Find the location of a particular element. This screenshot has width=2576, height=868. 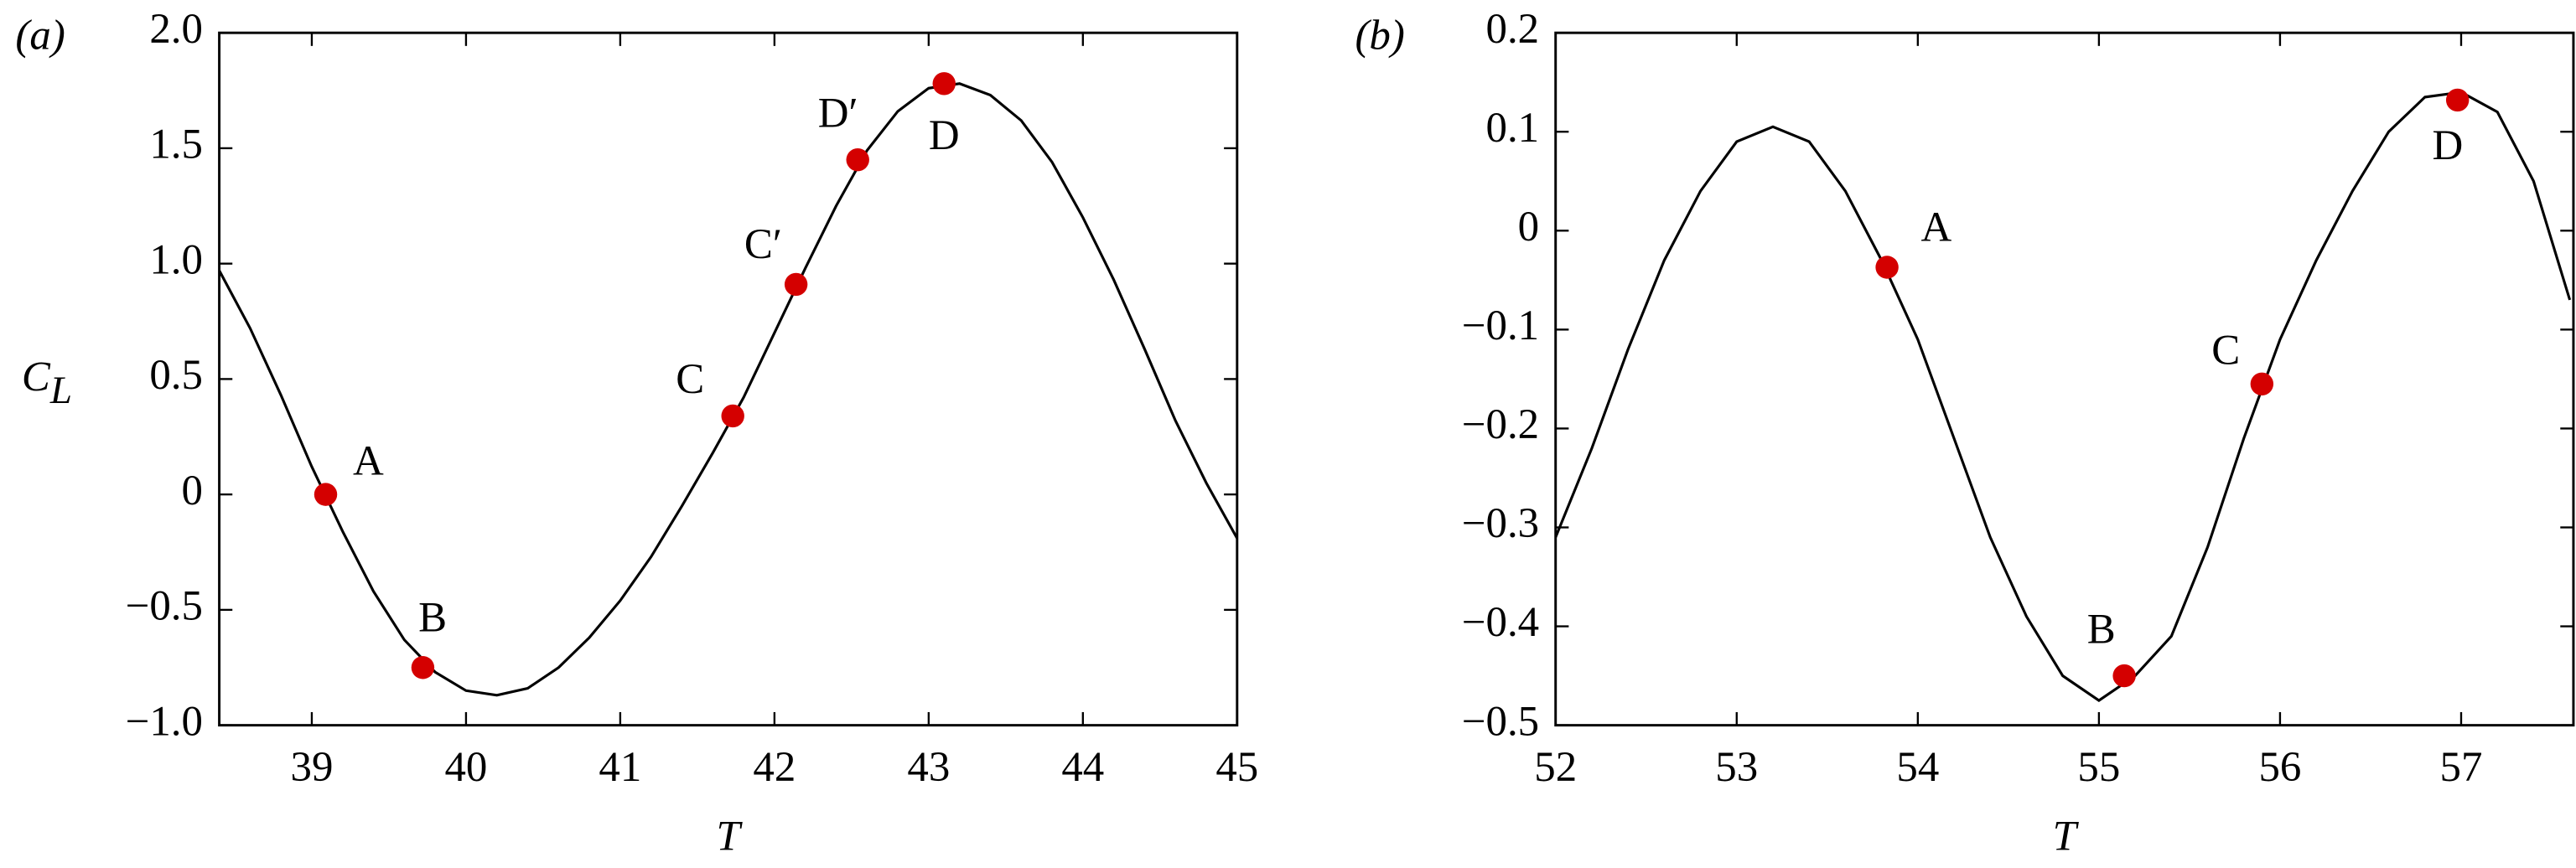

y-tick-label: −0.4 is located at coordinates (1500, 622).